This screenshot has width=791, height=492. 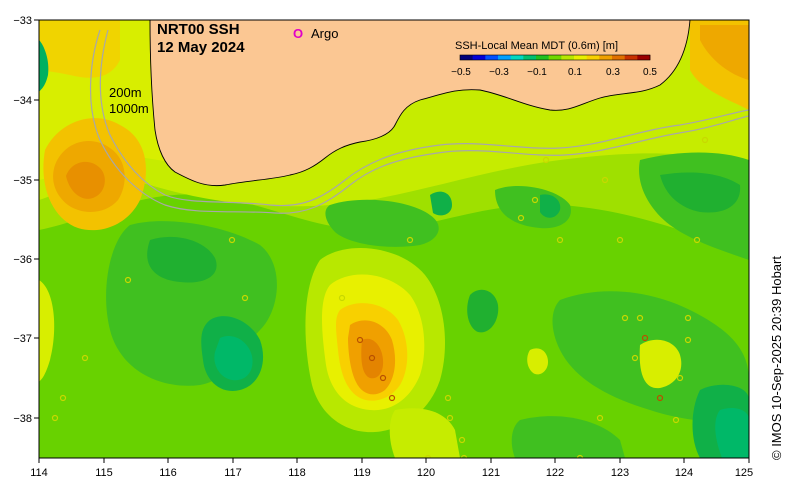 What do you see at coordinates (362, 473) in the screenshot?
I see `x-tick-label: 119` at bounding box center [362, 473].